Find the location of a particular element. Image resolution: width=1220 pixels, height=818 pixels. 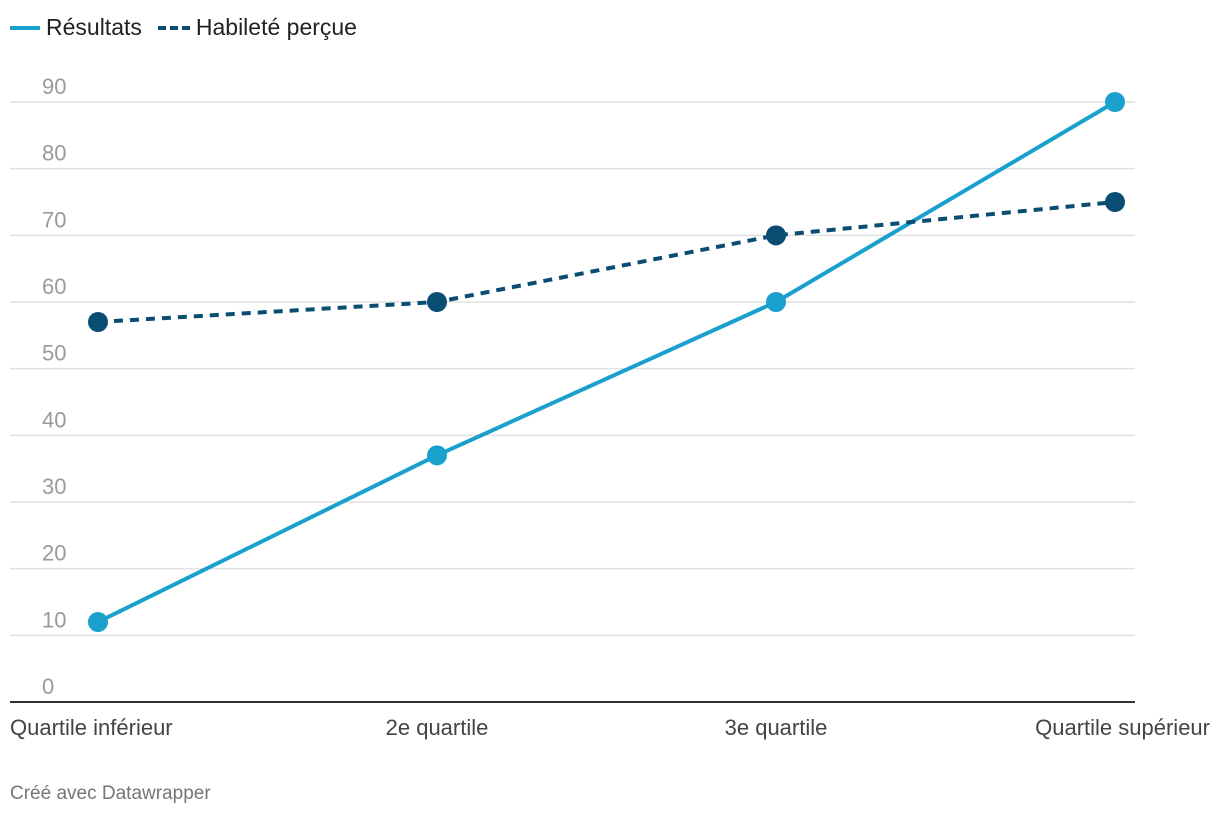

legend-swatch-habilete is located at coordinates (173, 27).